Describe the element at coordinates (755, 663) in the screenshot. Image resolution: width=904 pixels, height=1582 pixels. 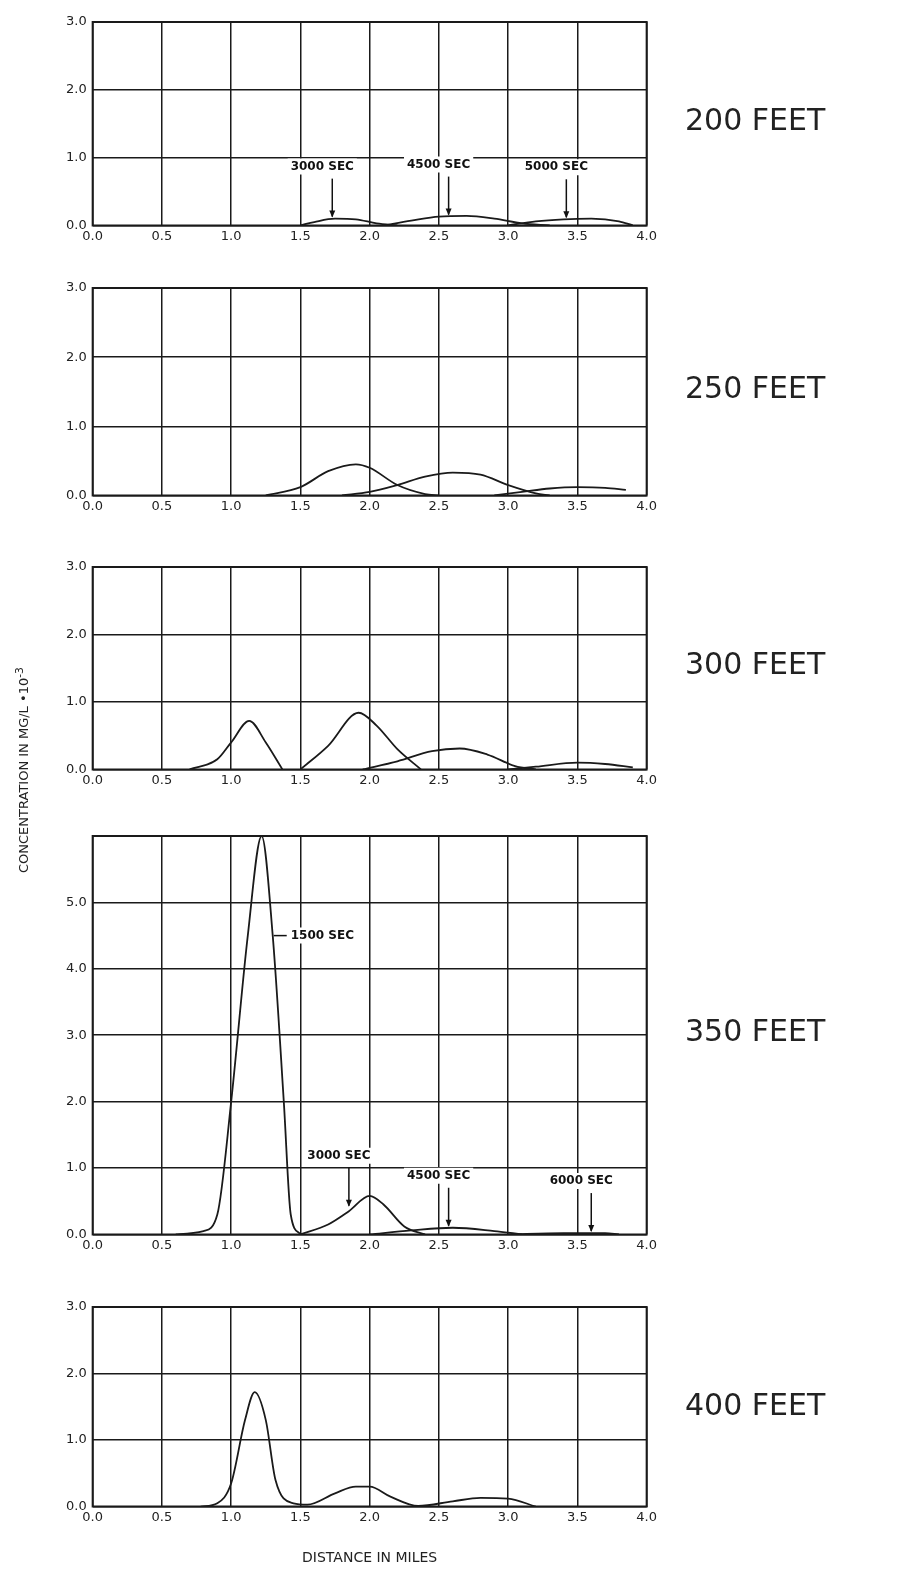
I see `text: 300 FEET` at that location.